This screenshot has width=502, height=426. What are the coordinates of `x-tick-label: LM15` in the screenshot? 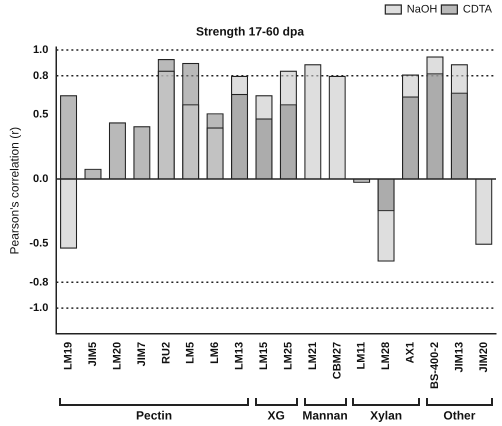 It's located at (264, 356).